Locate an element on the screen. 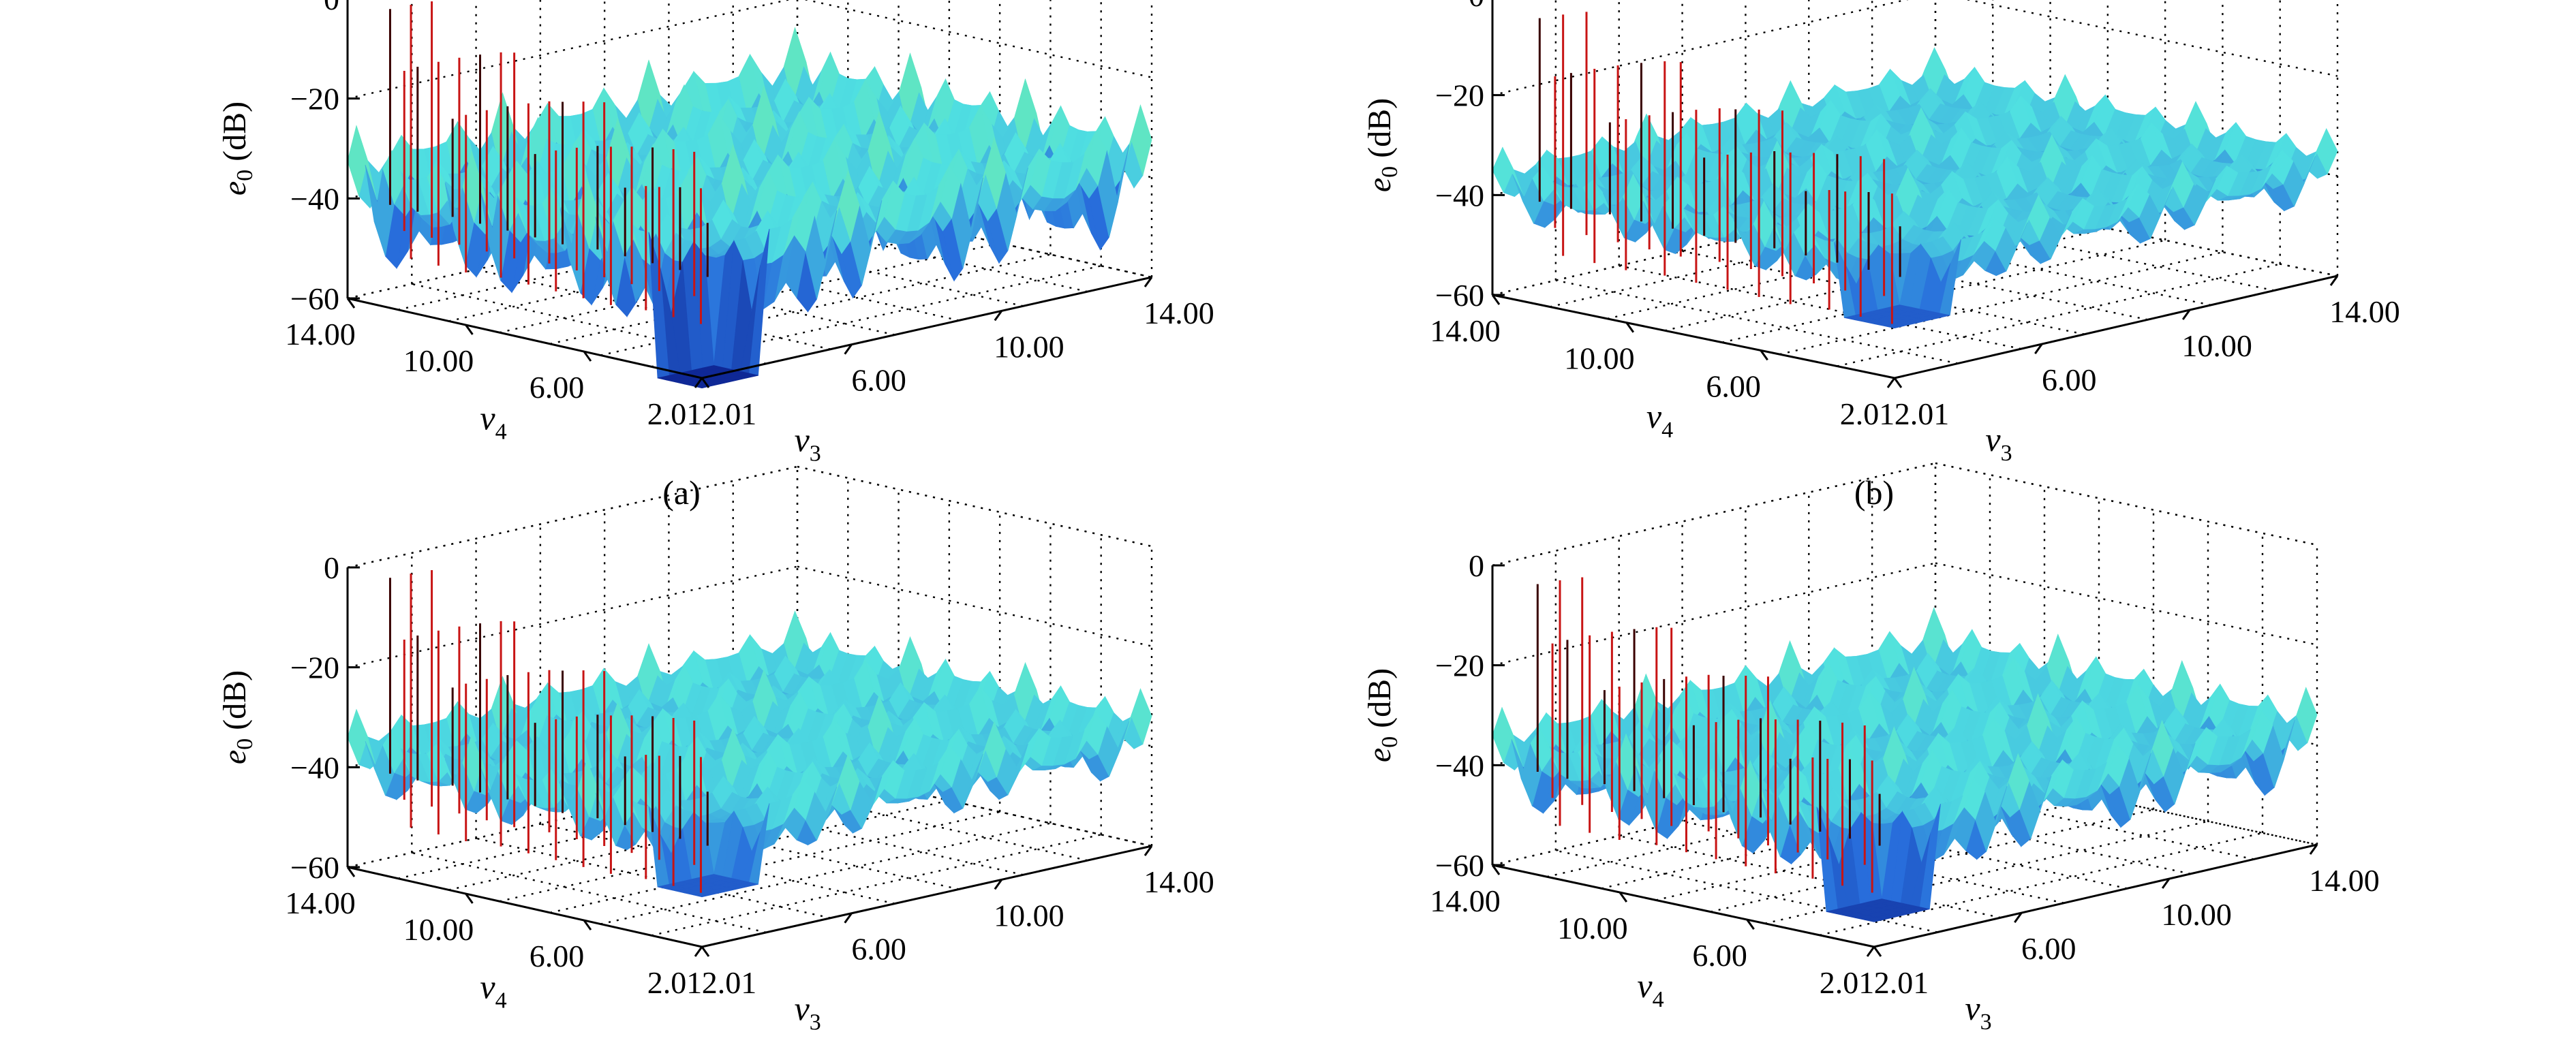 Image resolution: width=2576 pixels, height=1049 pixels. axis-line-v3 is located at coordinates (2116, 327).